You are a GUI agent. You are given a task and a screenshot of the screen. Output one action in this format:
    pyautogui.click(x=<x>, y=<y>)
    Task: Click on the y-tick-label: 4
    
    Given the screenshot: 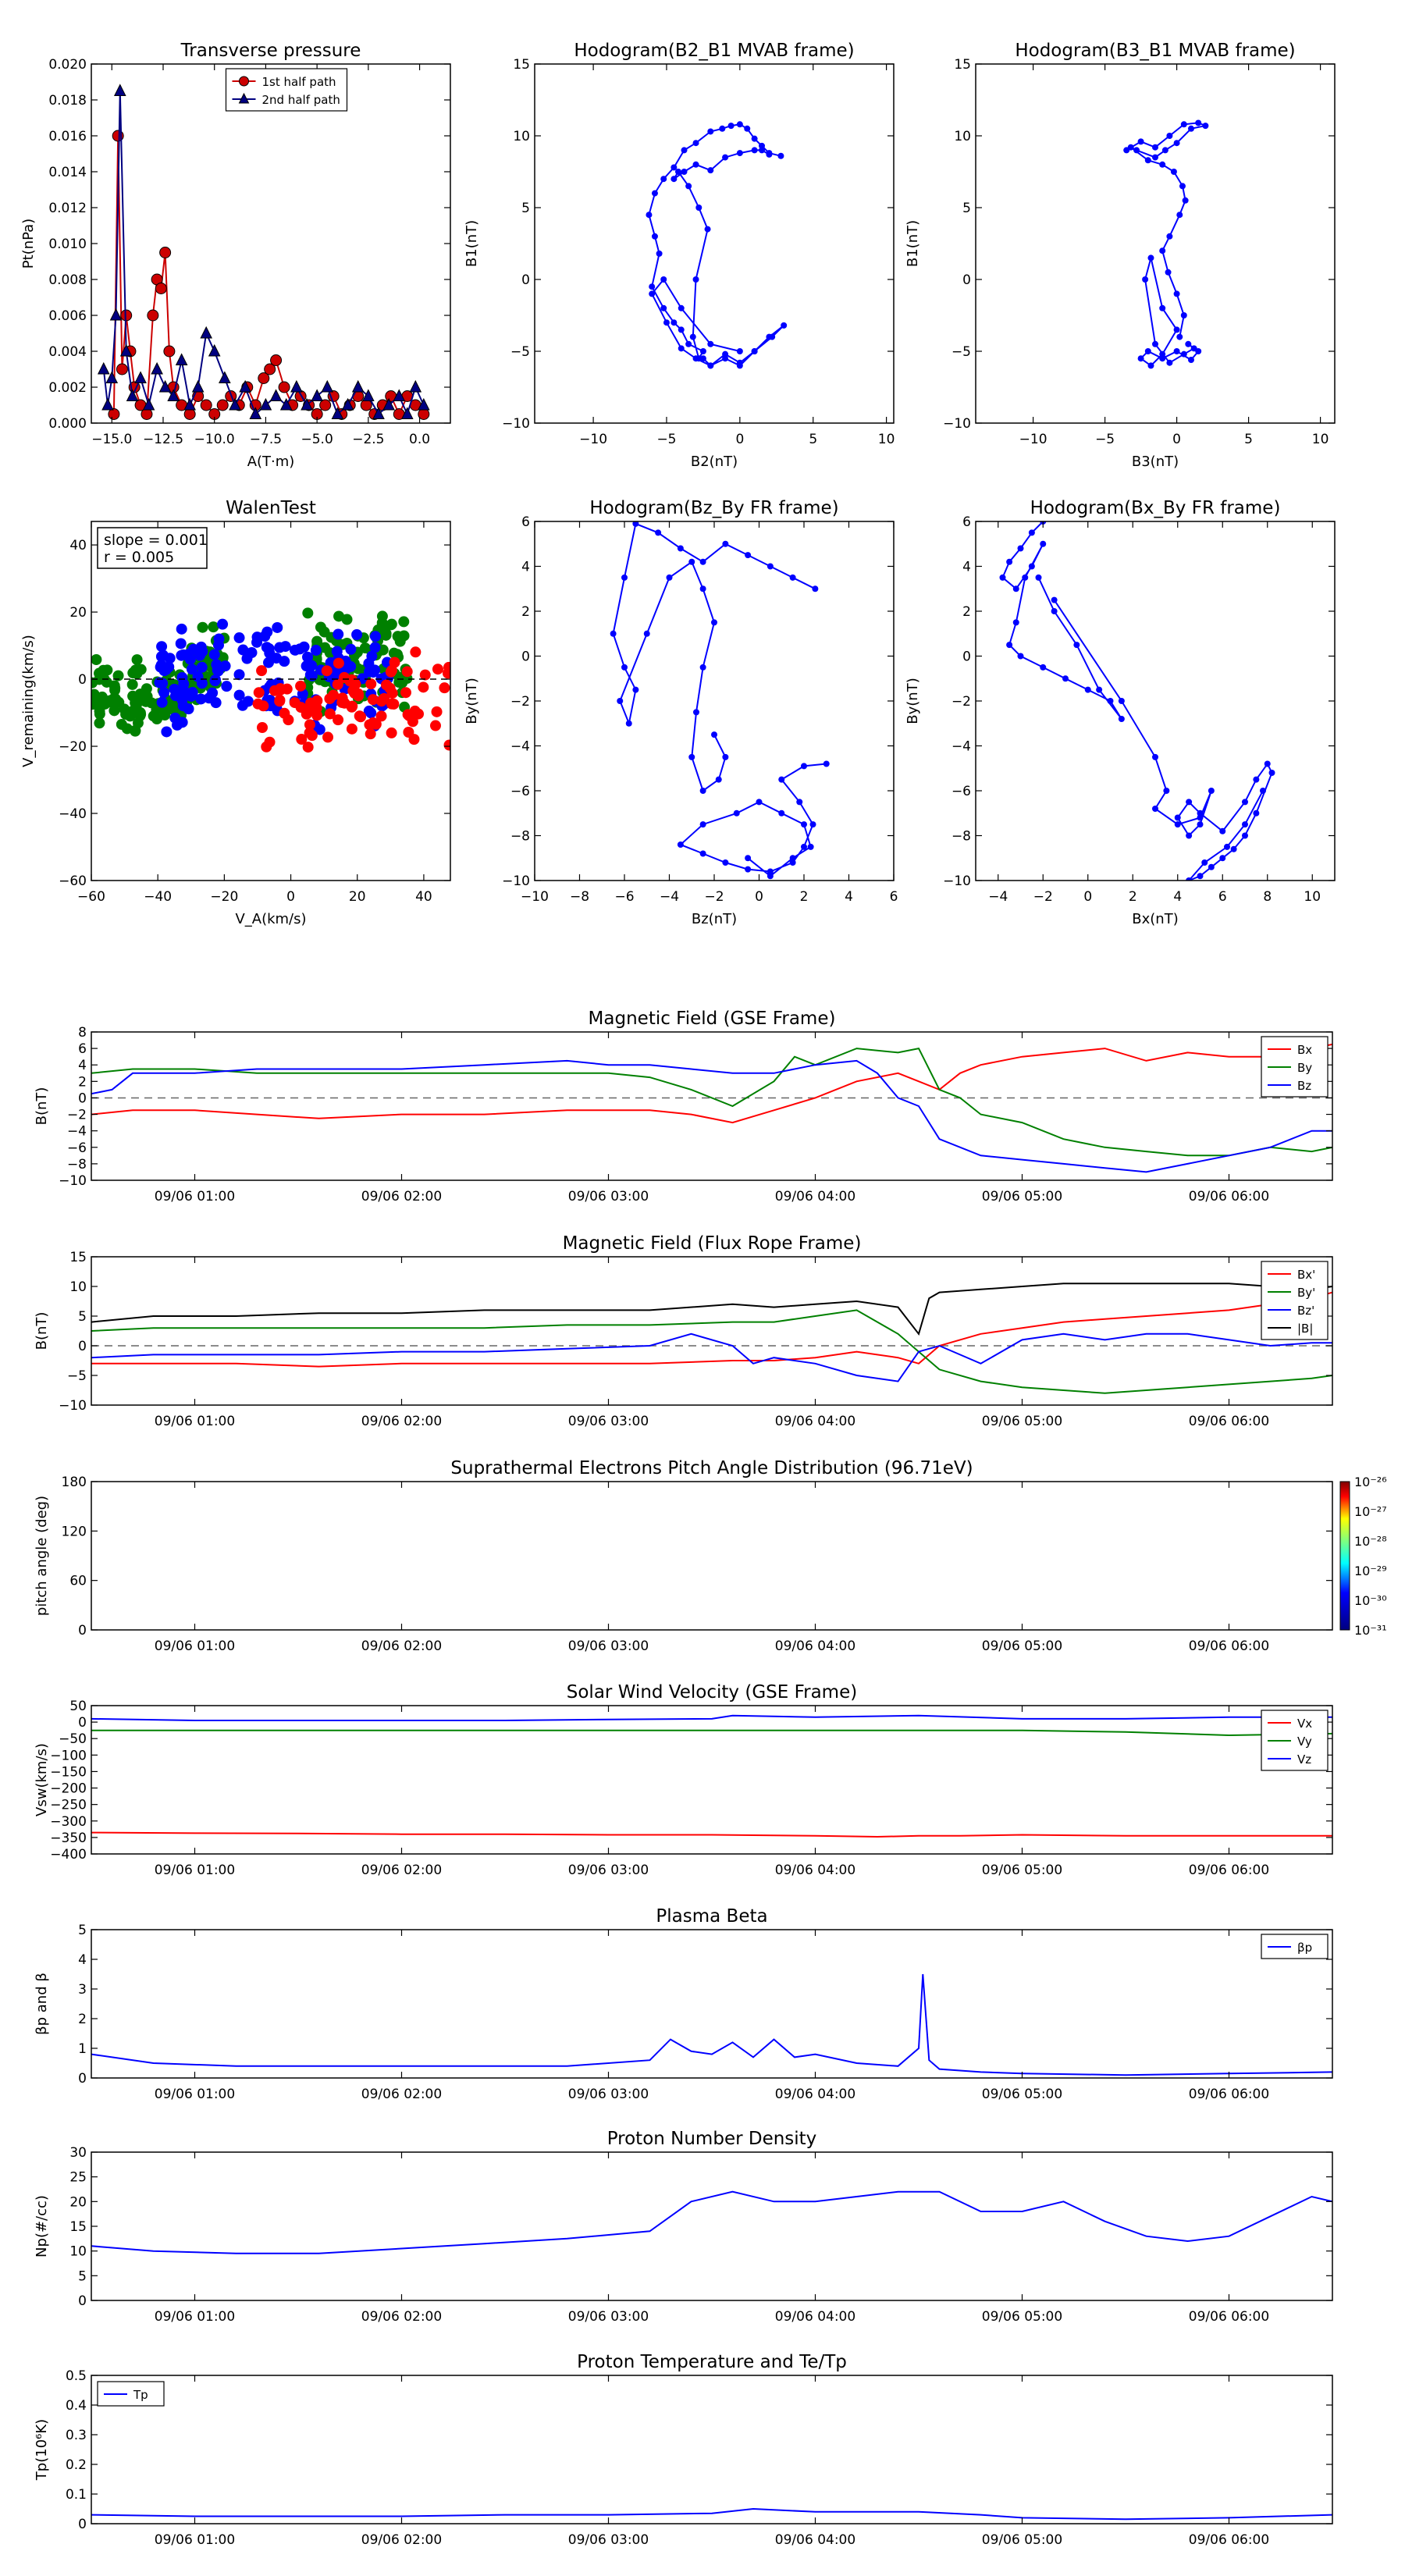 What is the action you would take?
    pyautogui.click(x=82, y=1065)
    